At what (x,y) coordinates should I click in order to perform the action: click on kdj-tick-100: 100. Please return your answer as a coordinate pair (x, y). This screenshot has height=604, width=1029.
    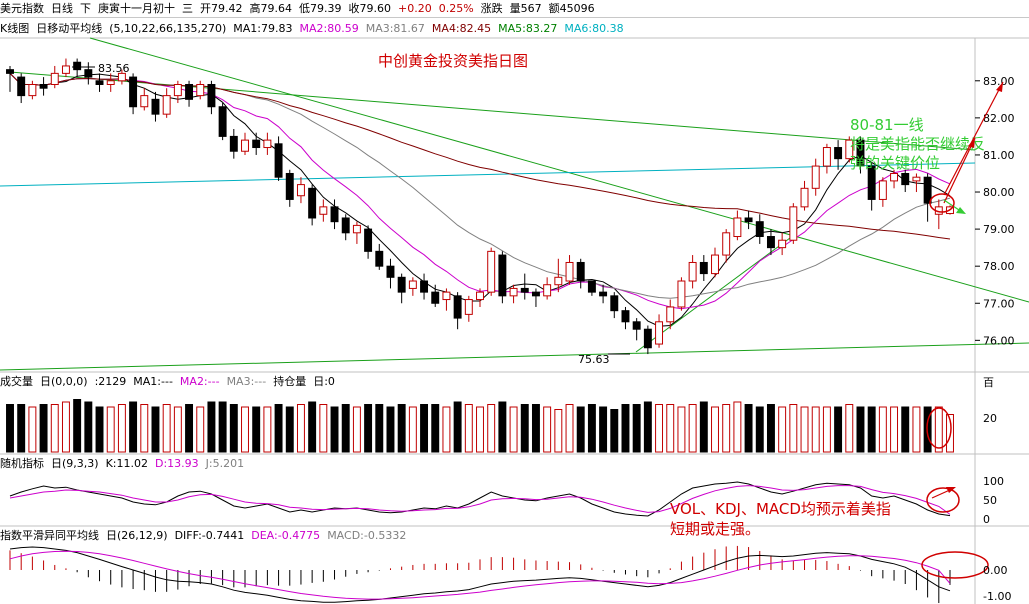
    Looking at the image, I should click on (993, 481).